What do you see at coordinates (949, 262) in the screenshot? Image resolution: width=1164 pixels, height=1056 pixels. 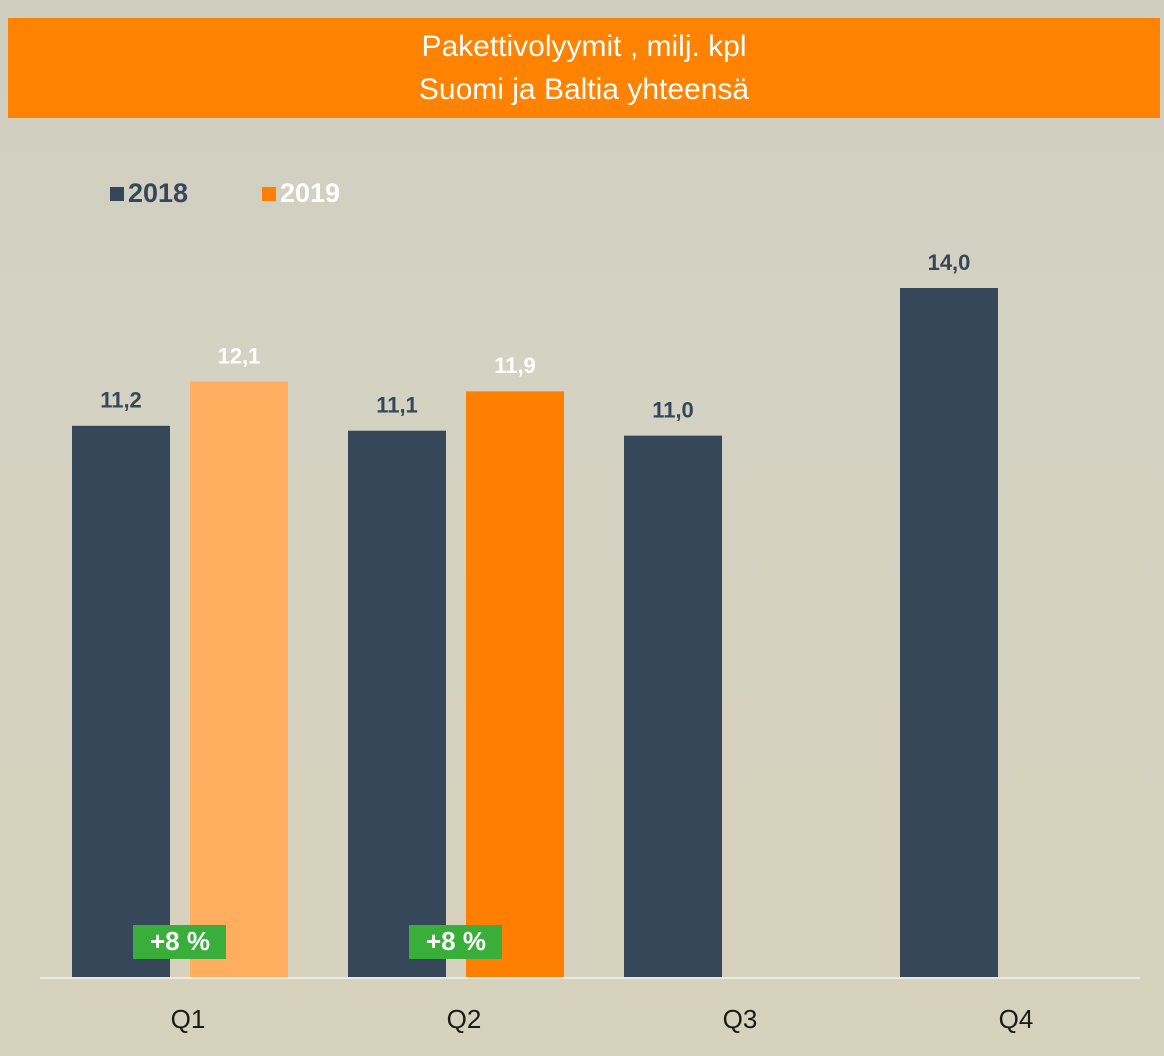 I see `data-label: 14,0` at bounding box center [949, 262].